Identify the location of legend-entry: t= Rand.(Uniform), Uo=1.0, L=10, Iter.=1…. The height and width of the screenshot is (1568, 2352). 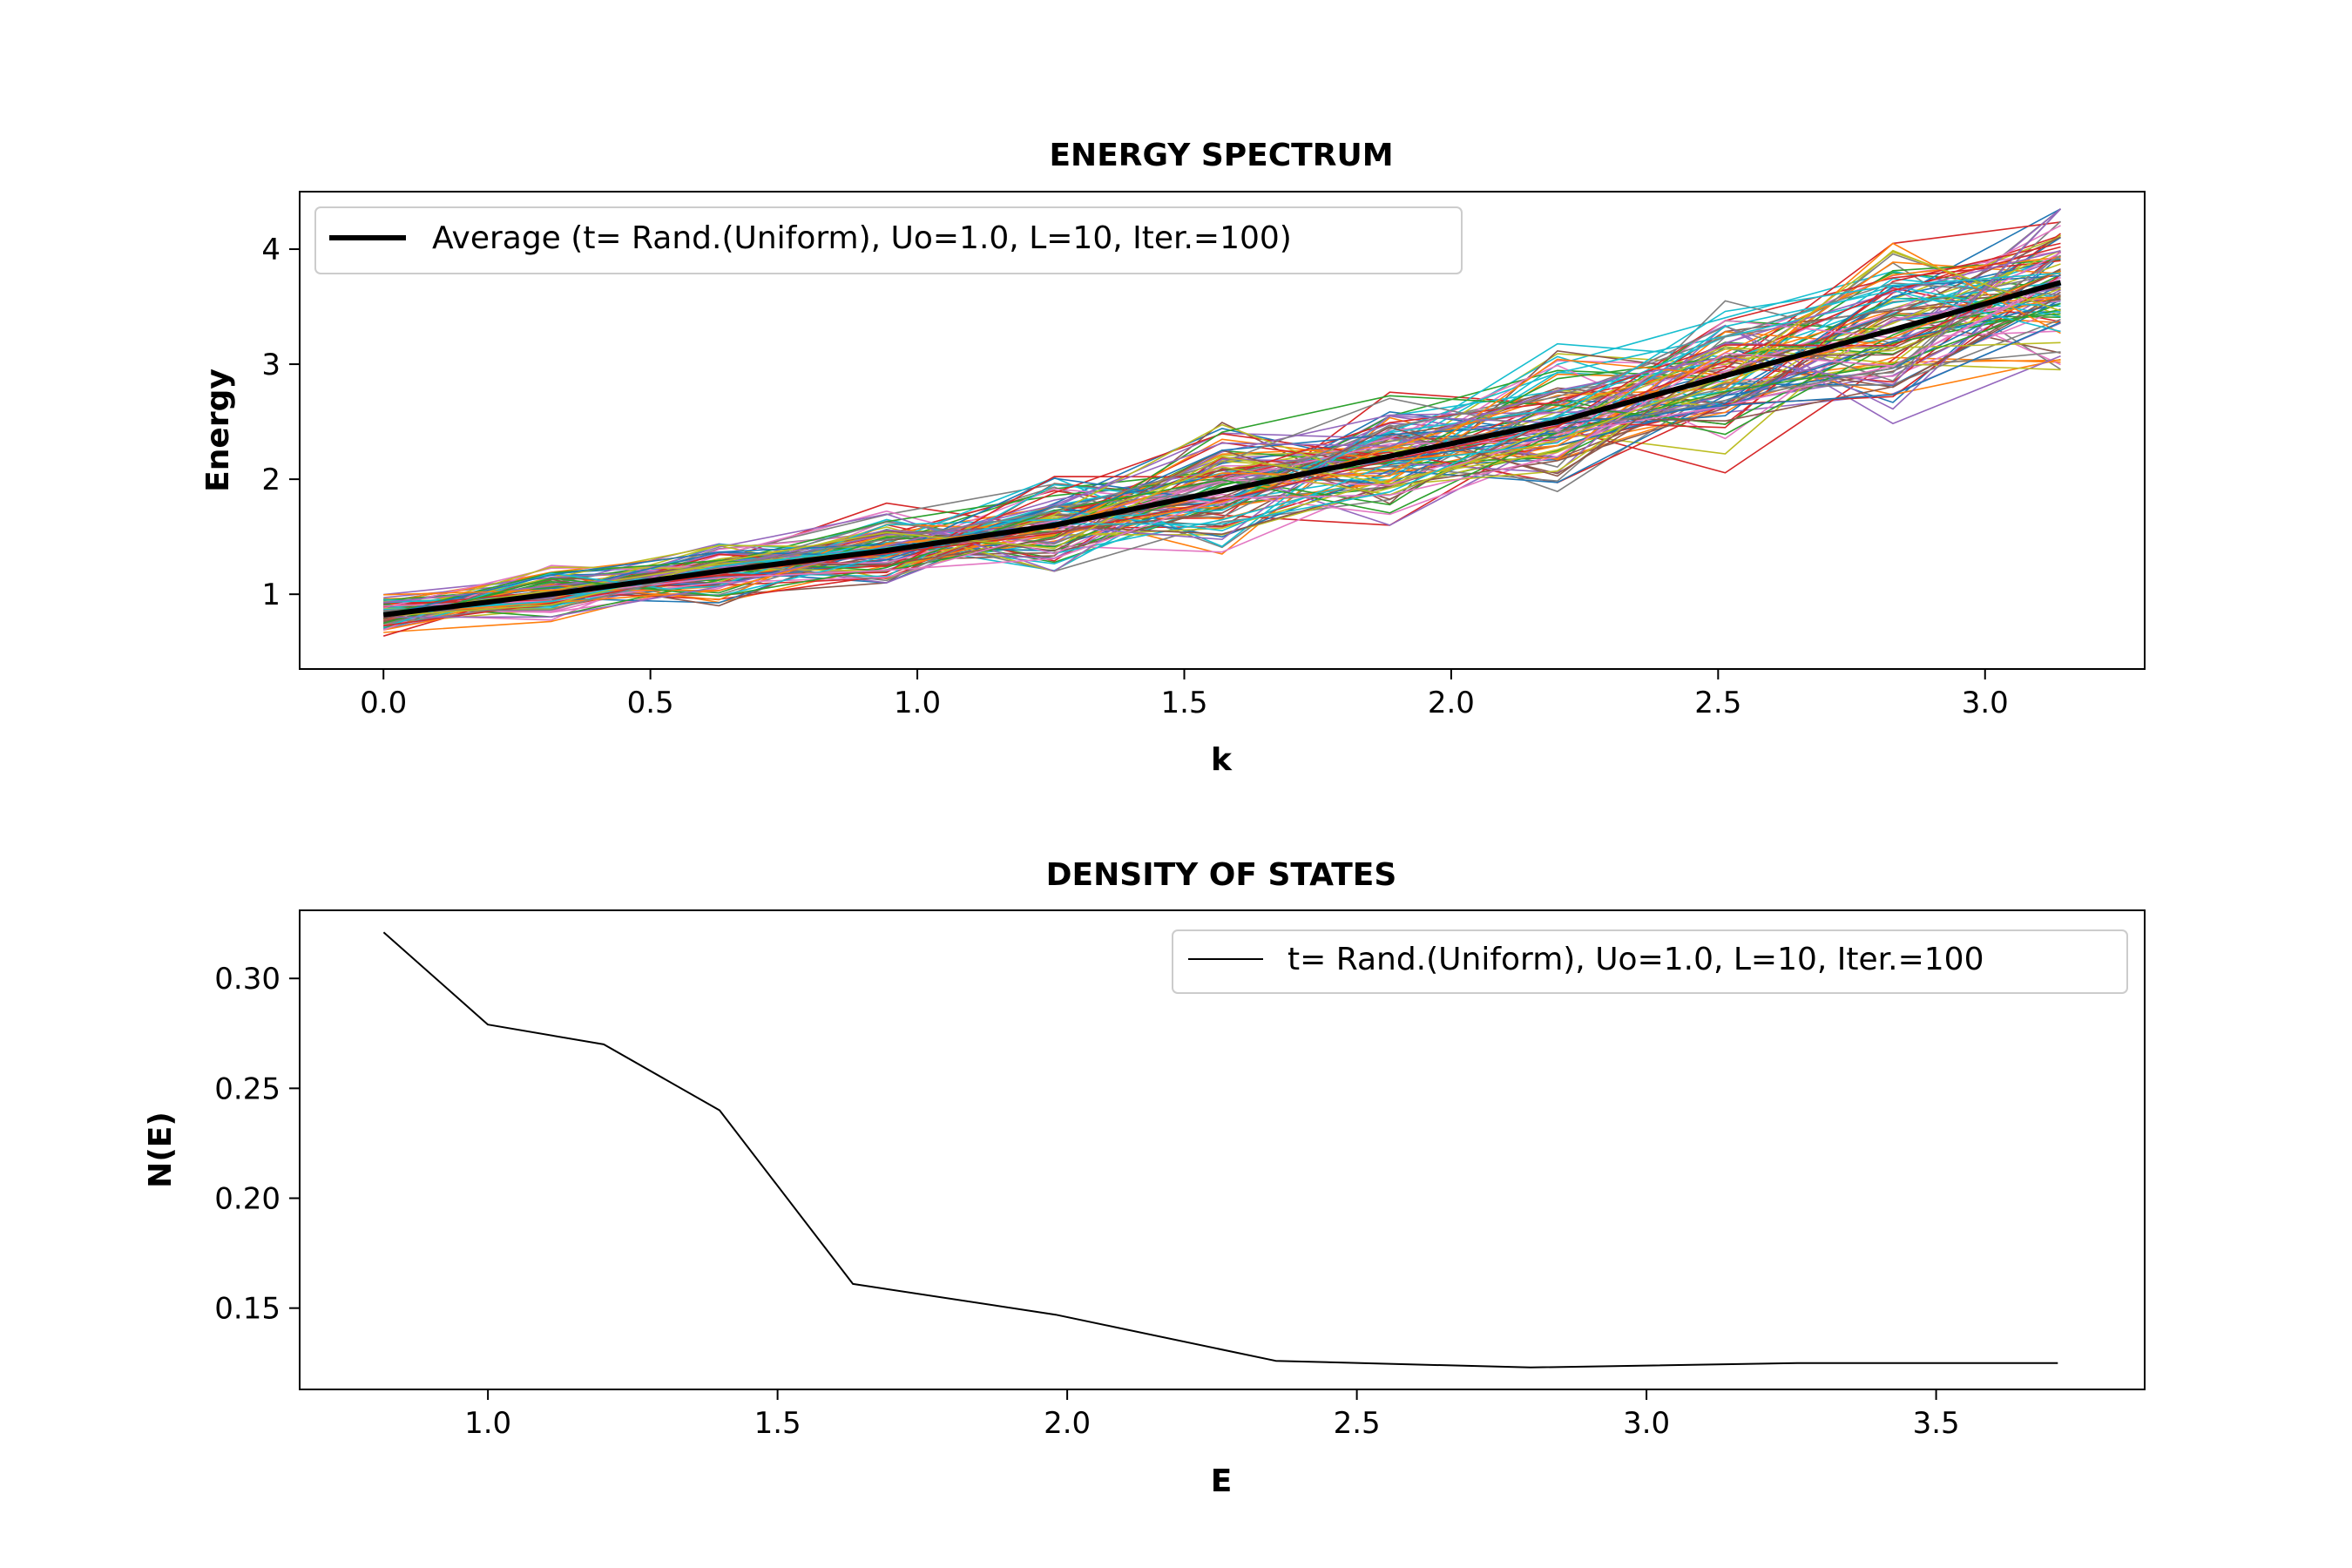
(1636, 959).